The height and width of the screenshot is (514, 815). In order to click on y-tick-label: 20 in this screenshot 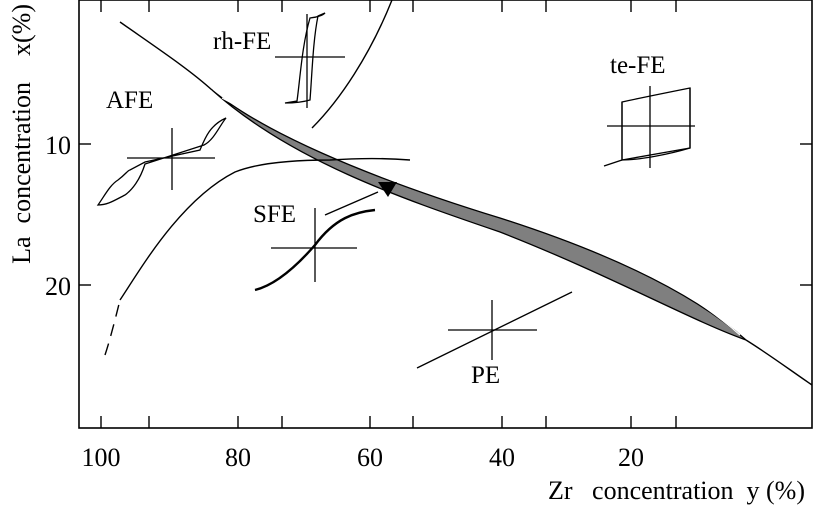, I will do `click(58, 286)`.